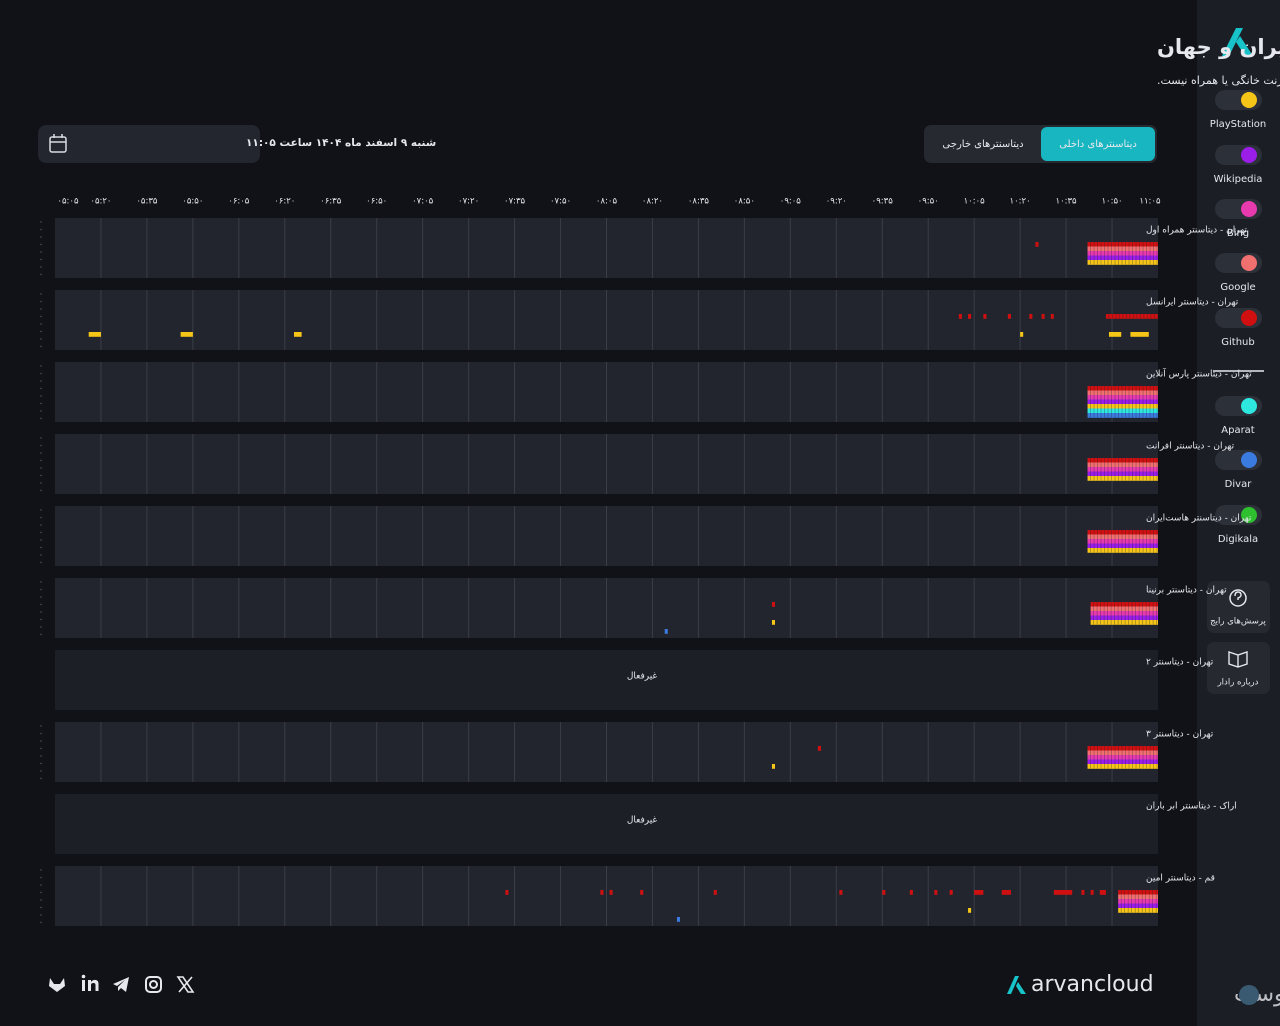  Describe the element at coordinates (1020, 202) in the screenshot. I see `x-tick-label: ۱۰:۲۰` at that location.